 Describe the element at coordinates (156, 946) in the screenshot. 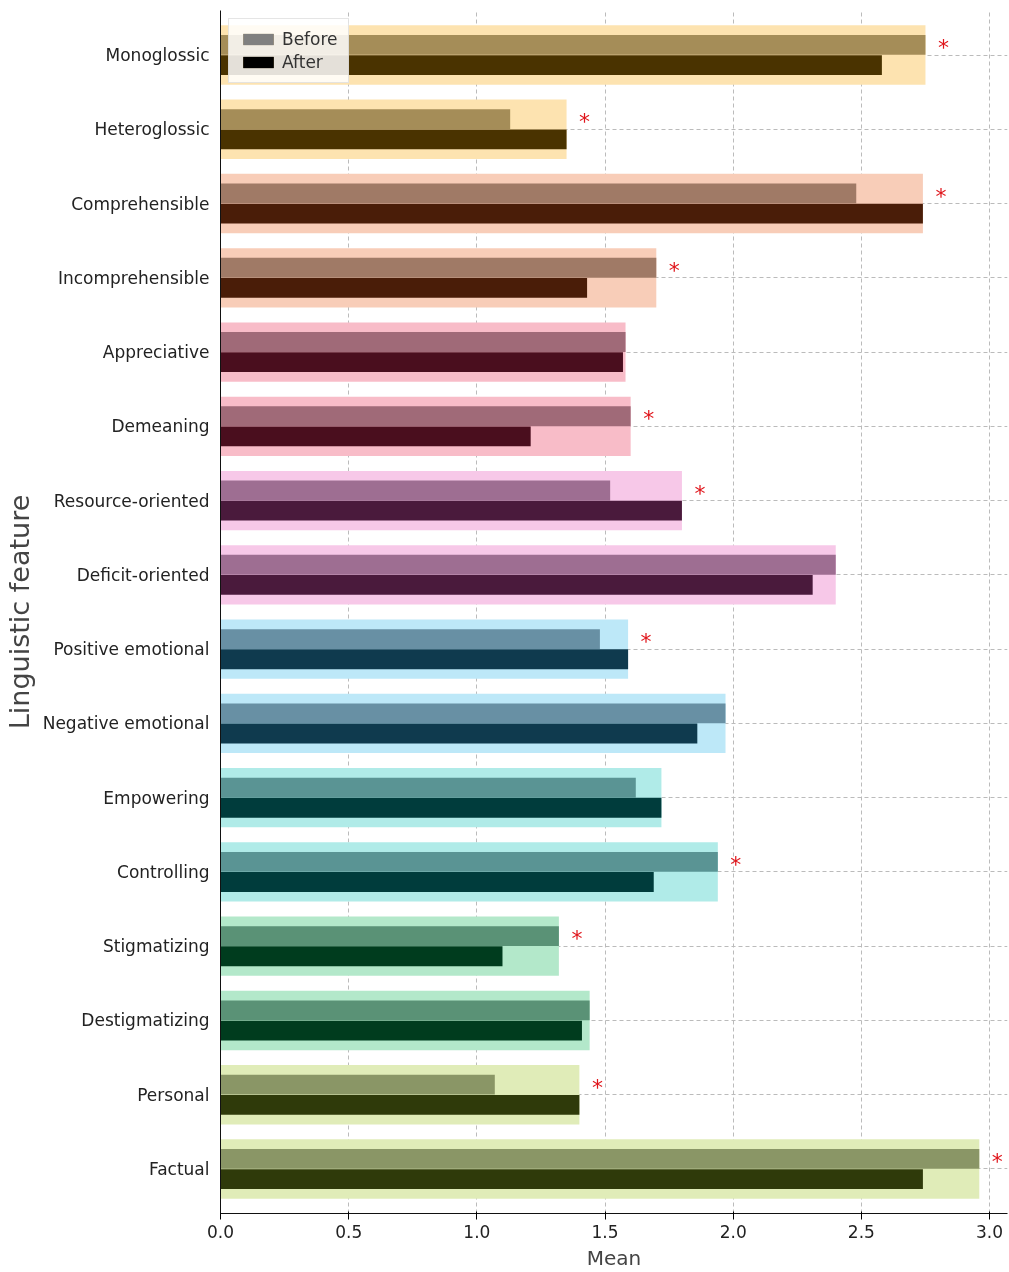

I see `y-tick-label: Stigmatizing` at that location.